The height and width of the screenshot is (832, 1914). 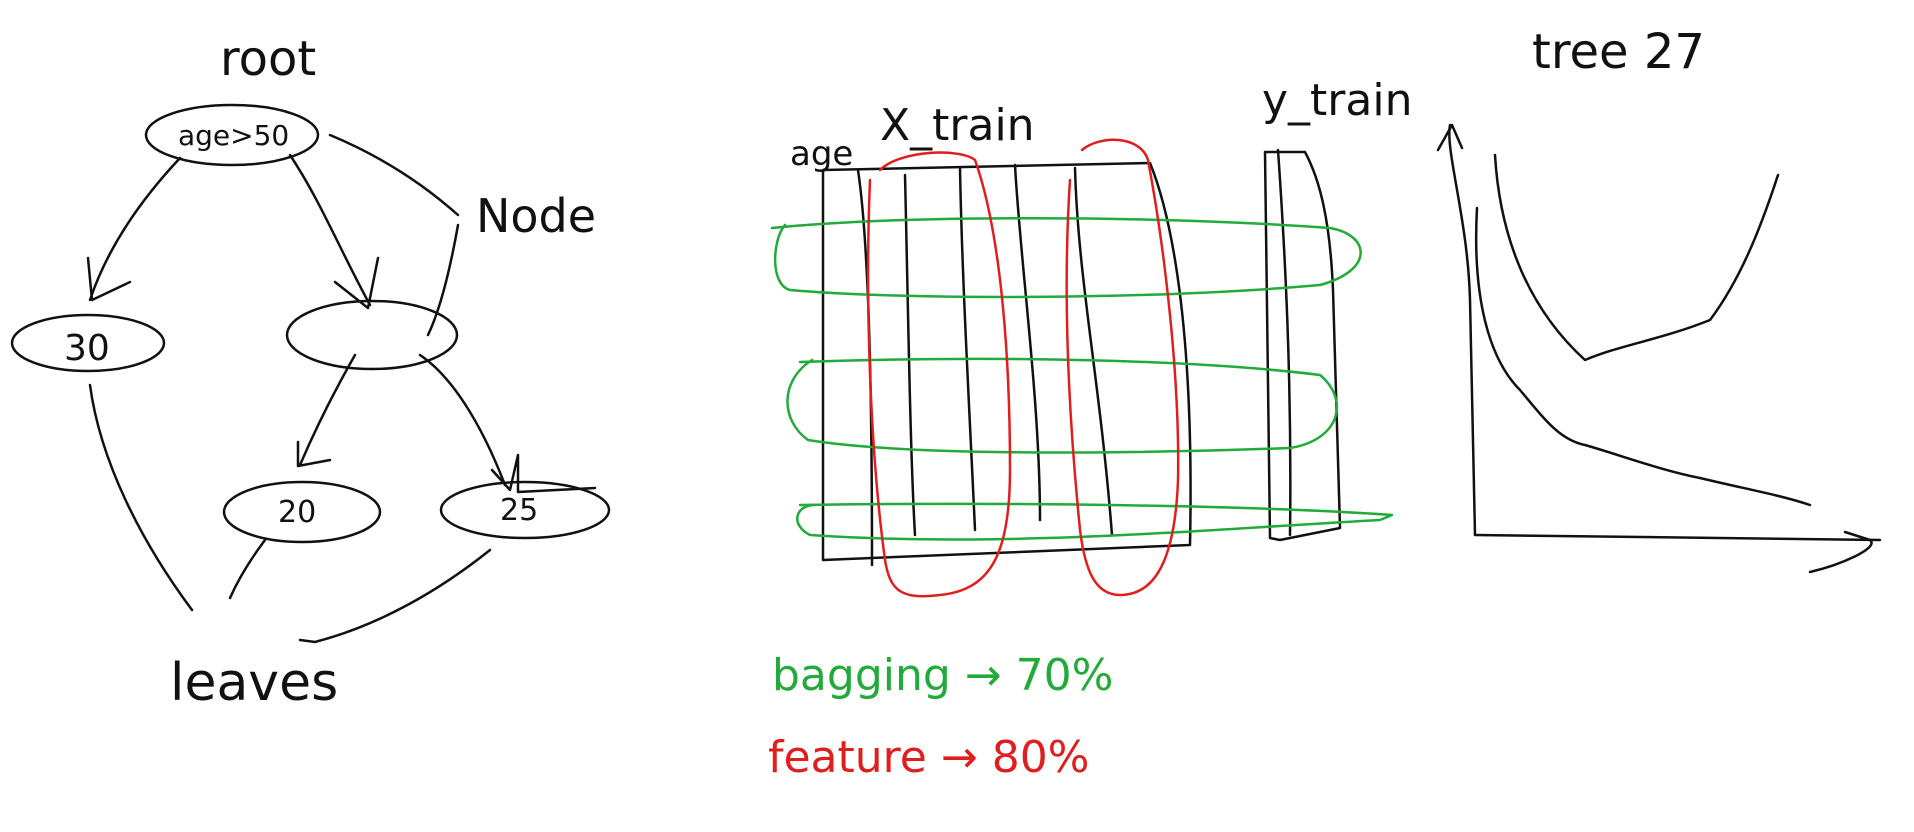 I want to click on bagging-note: bagging → 70%, so click(x=942, y=675).